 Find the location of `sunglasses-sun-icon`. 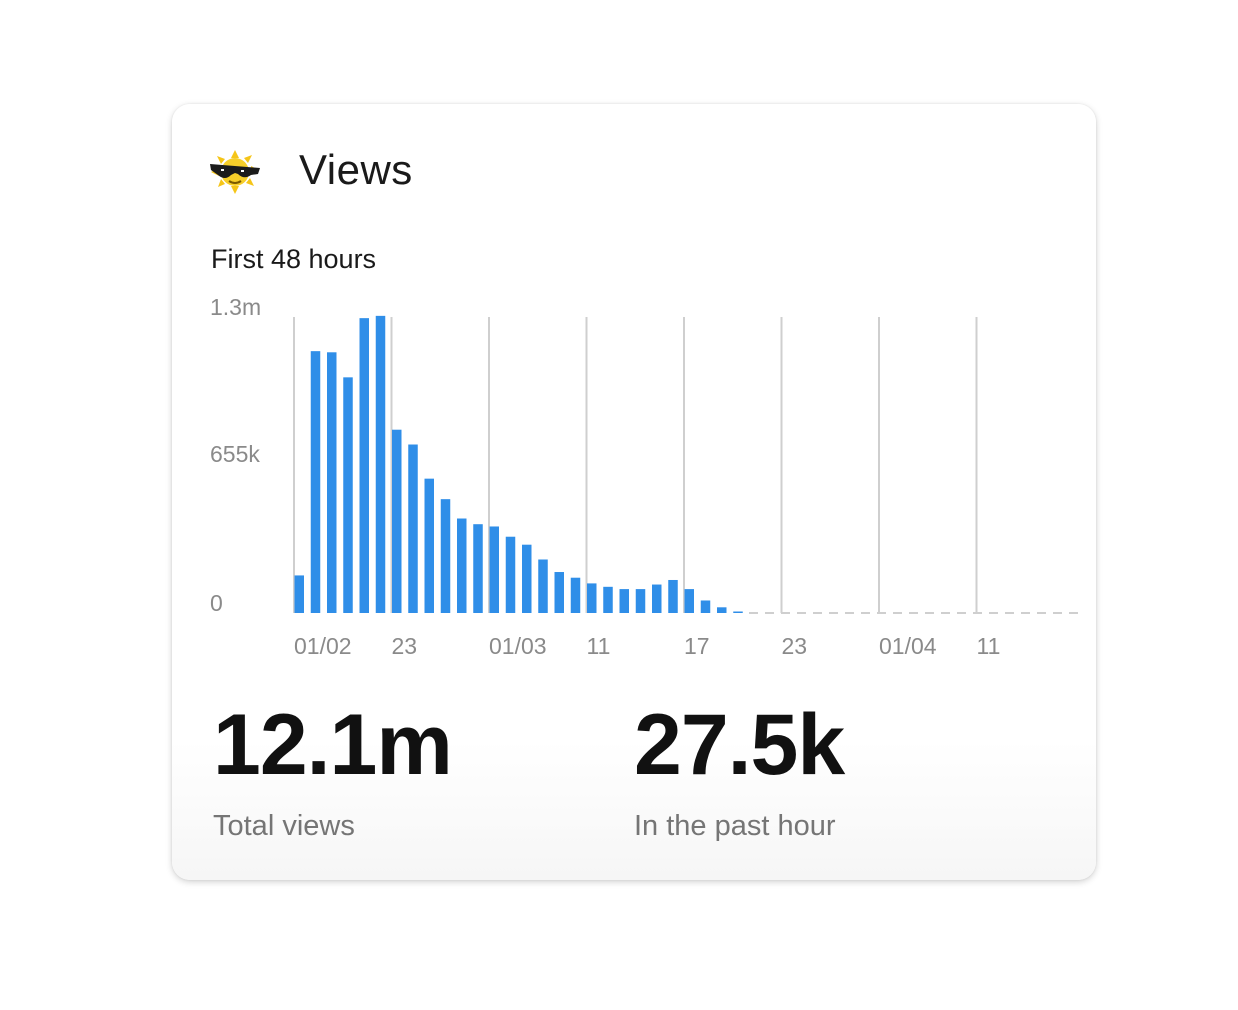

sunglasses-sun-icon is located at coordinates (235, 172).